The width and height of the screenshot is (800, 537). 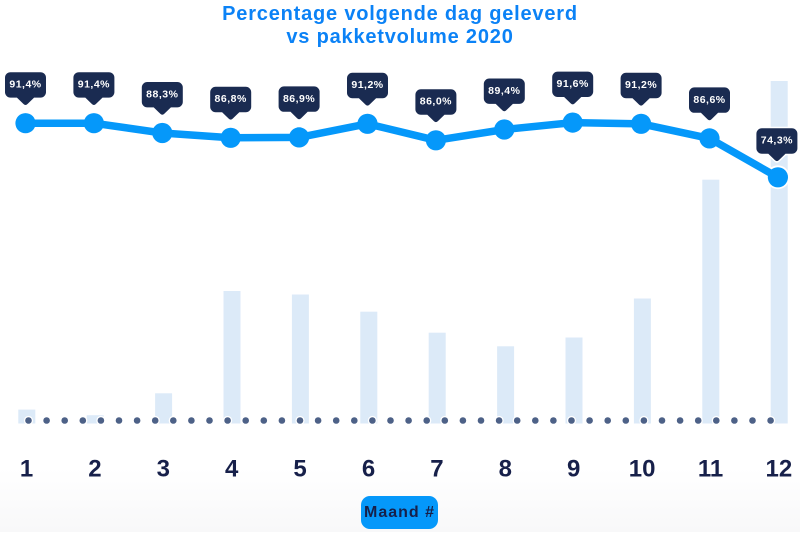 I want to click on svg-text: 91,6%, so click(x=573, y=84).